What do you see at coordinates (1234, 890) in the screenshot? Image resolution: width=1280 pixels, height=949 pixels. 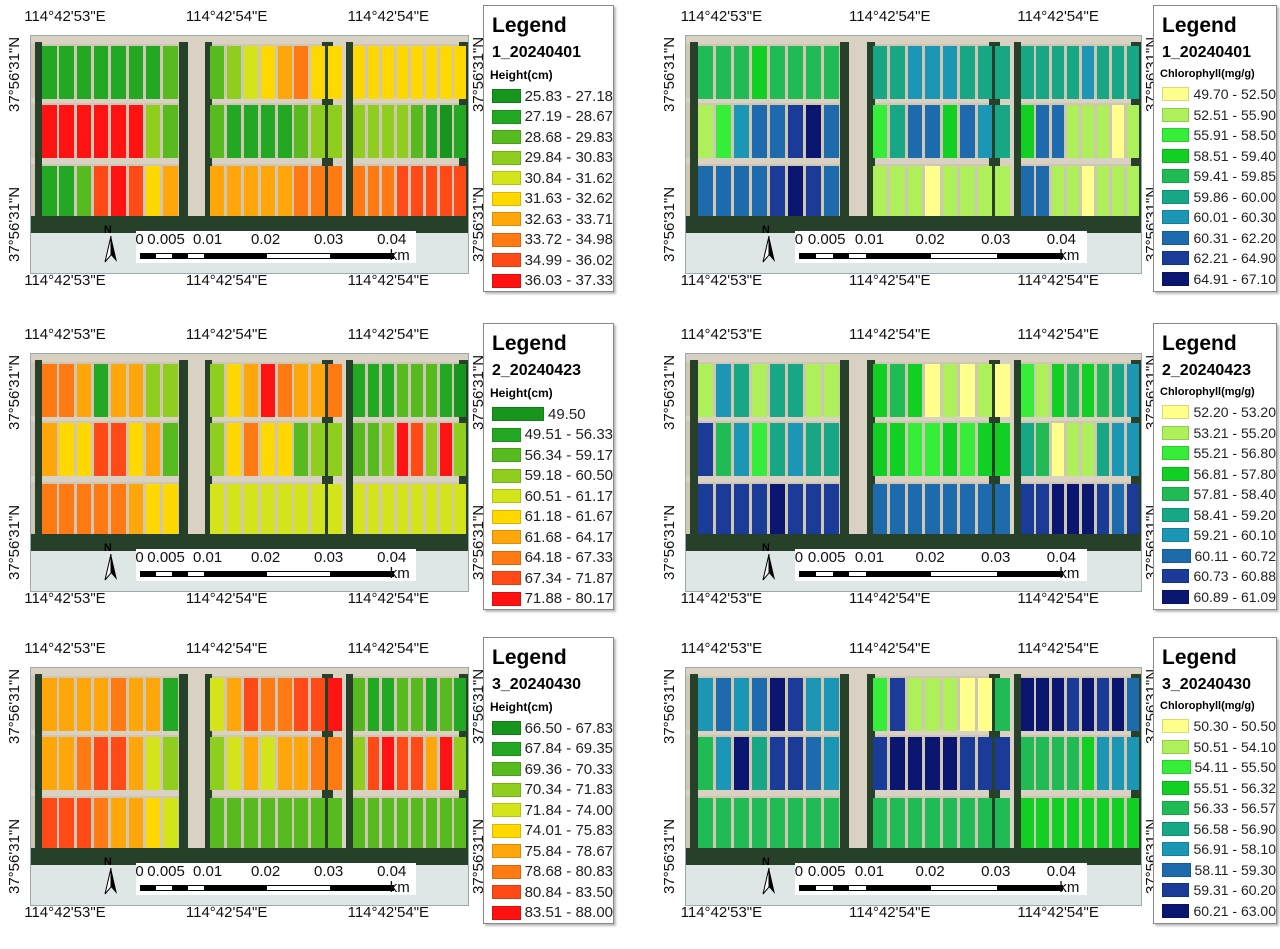 I see `legend-label: 59.31 - 60.20` at bounding box center [1234, 890].